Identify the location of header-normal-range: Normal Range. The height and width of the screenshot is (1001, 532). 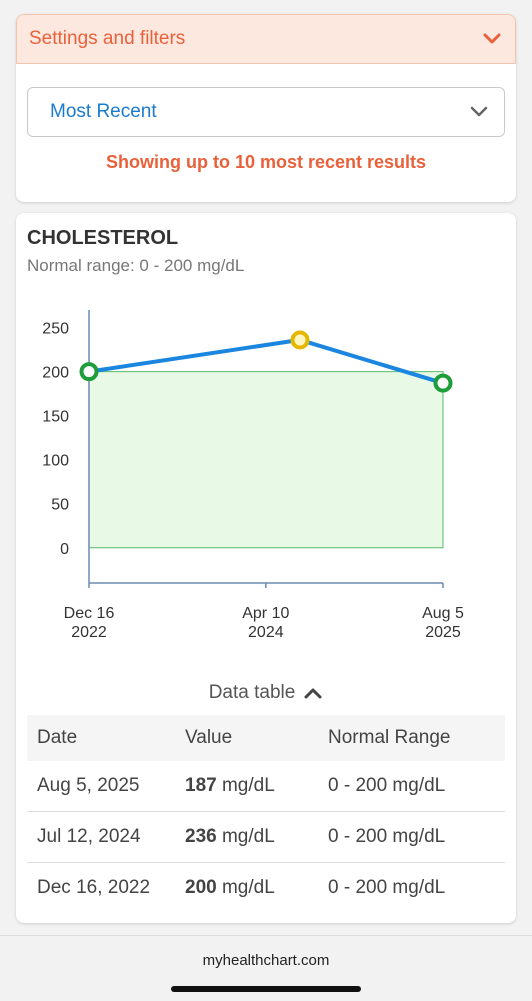
(389, 737).